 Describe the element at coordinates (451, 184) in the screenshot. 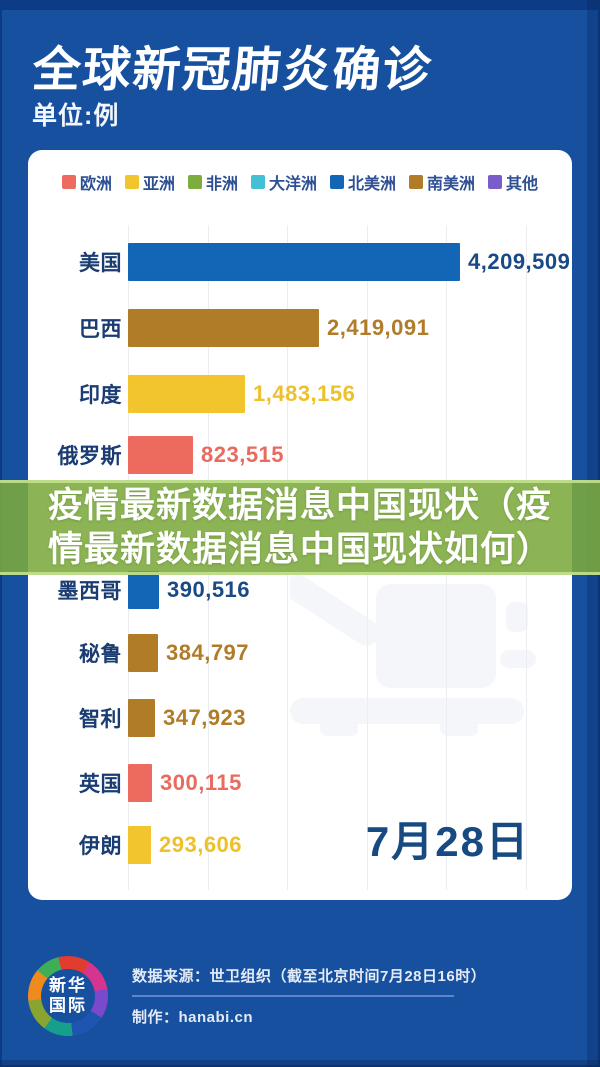

I see `legend-label: 南美洲` at that location.